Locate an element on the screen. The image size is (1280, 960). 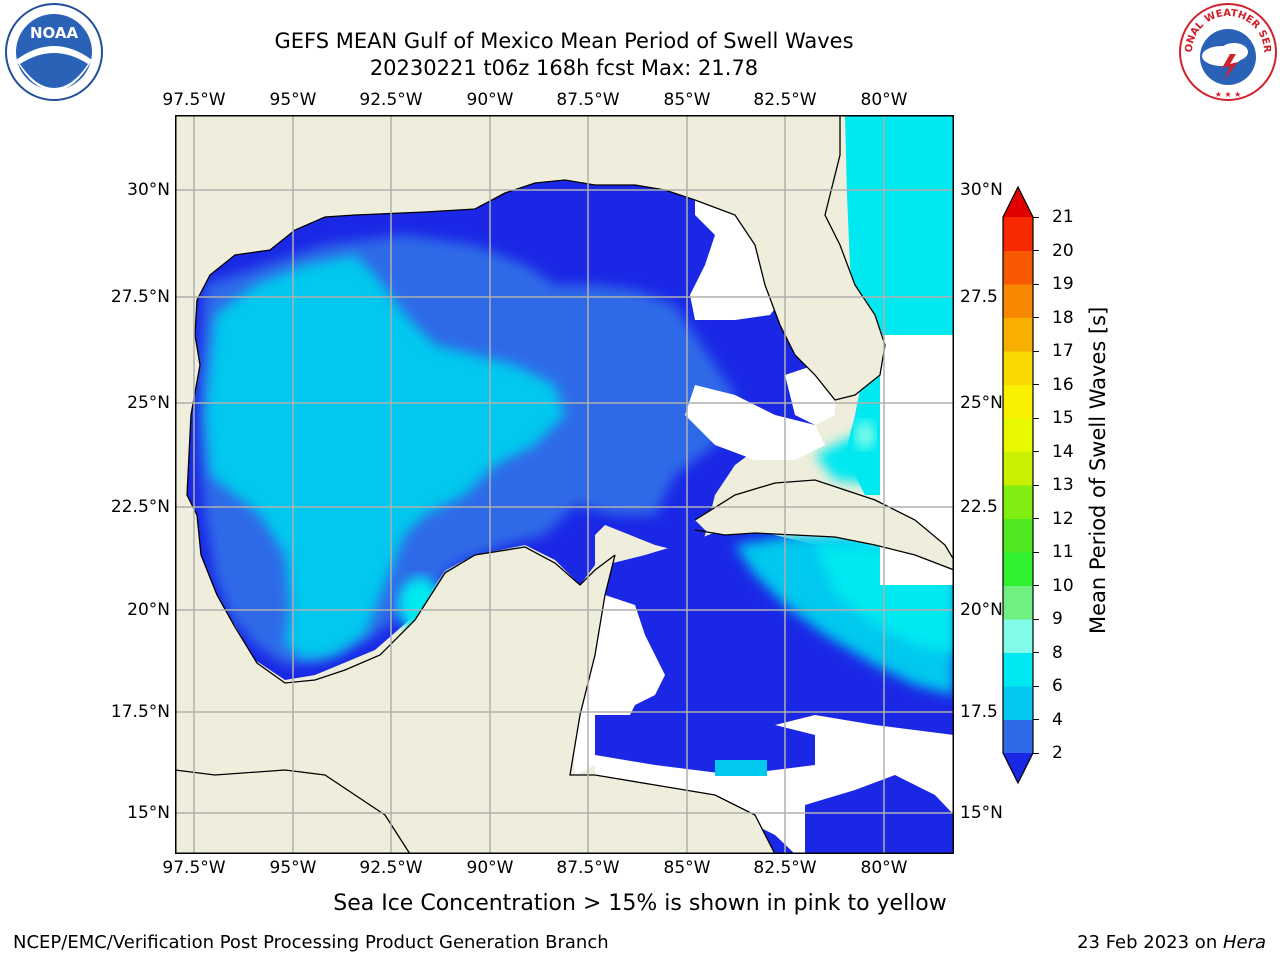
contour-straits-green is located at coordinates (865, 435).